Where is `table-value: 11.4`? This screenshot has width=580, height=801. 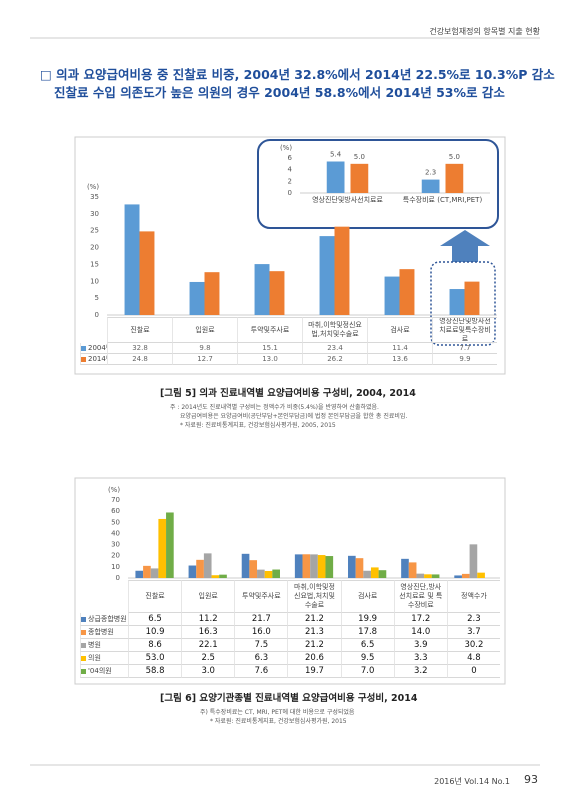
table-value: 11.4 is located at coordinates (399, 348).